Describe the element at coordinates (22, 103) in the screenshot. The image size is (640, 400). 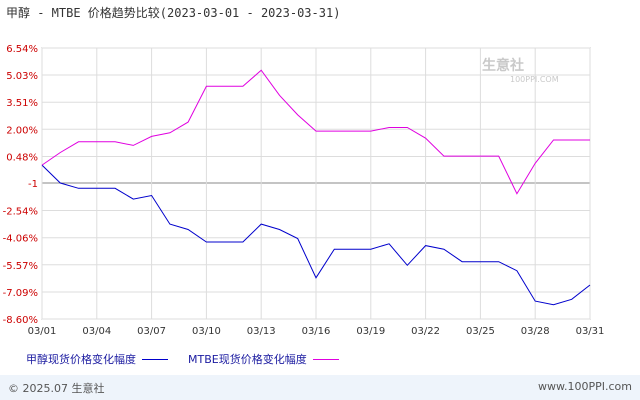
I see `y-tick-label: 3.51%` at that location.